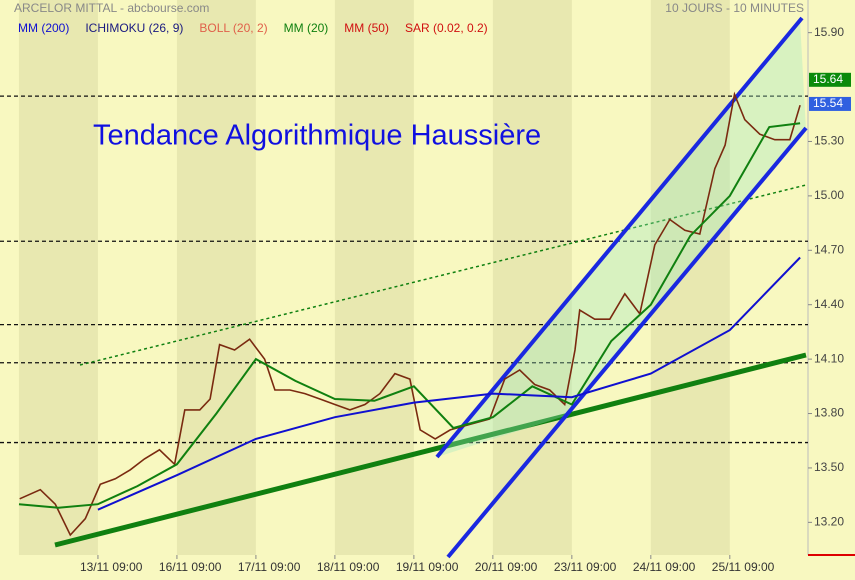  What do you see at coordinates (829, 195) in the screenshot?
I see `y-tick-label: 15.00` at bounding box center [829, 195].